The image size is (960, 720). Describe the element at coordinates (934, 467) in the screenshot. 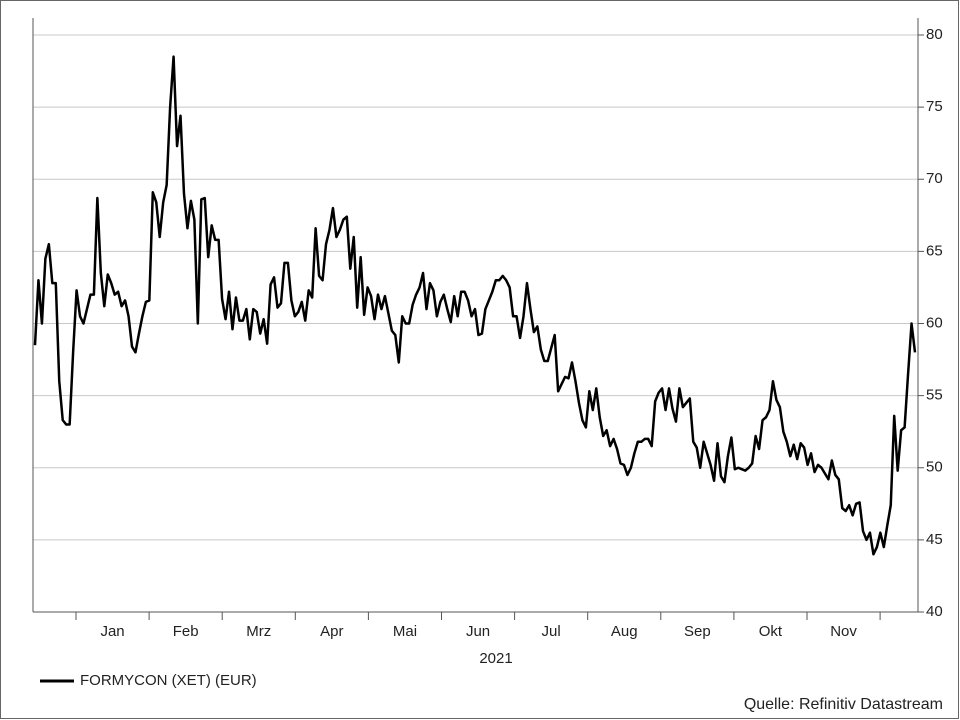

I see `y-tick-label: 50` at that location.